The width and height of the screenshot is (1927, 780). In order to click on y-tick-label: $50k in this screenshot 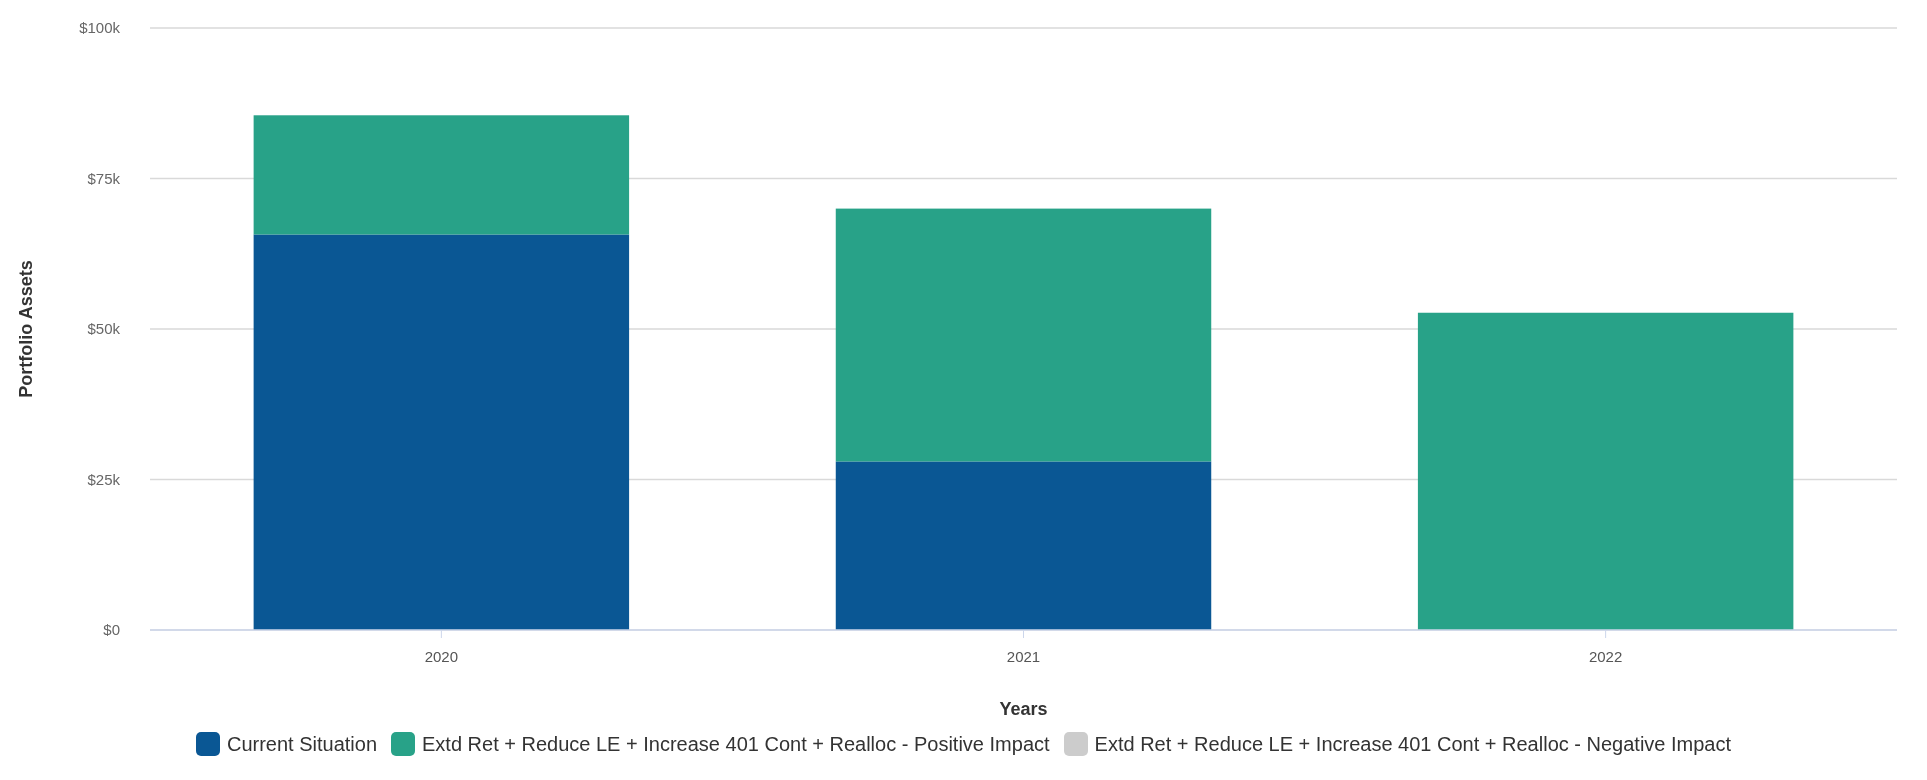, I will do `click(104, 329)`.